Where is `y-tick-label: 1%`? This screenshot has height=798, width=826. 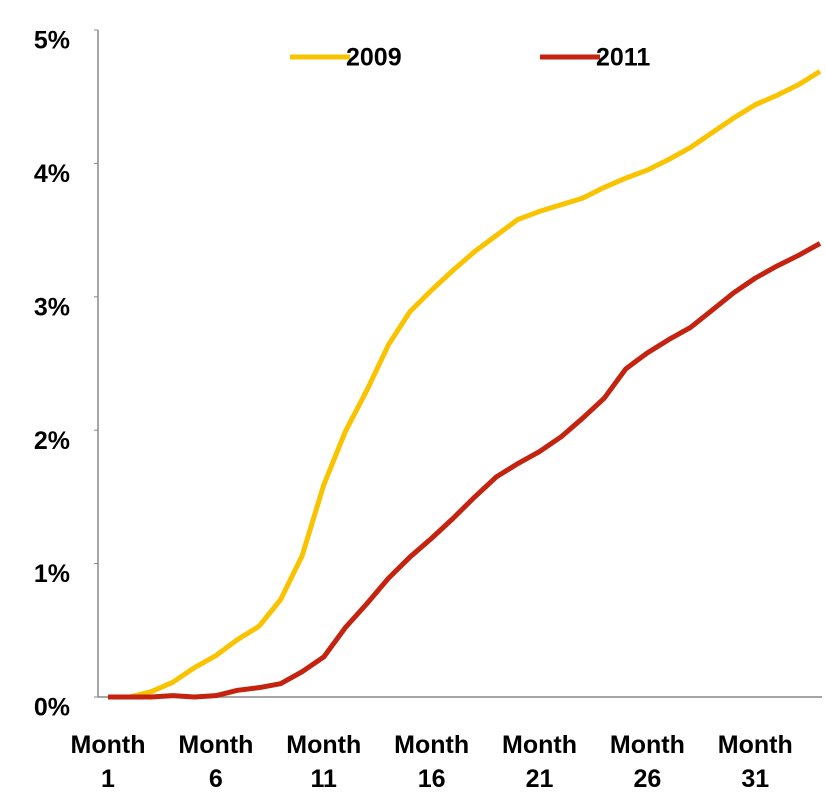 y-tick-label: 1% is located at coordinates (52, 574).